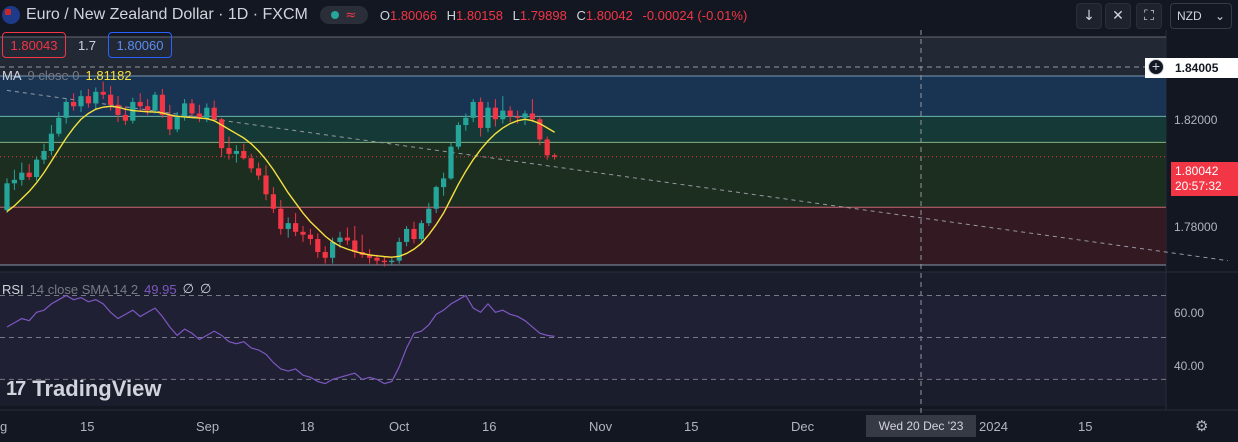 The width and height of the screenshot is (1238, 442). Describe the element at coordinates (803, 426) in the screenshot. I see `time-tick: Dec` at that location.